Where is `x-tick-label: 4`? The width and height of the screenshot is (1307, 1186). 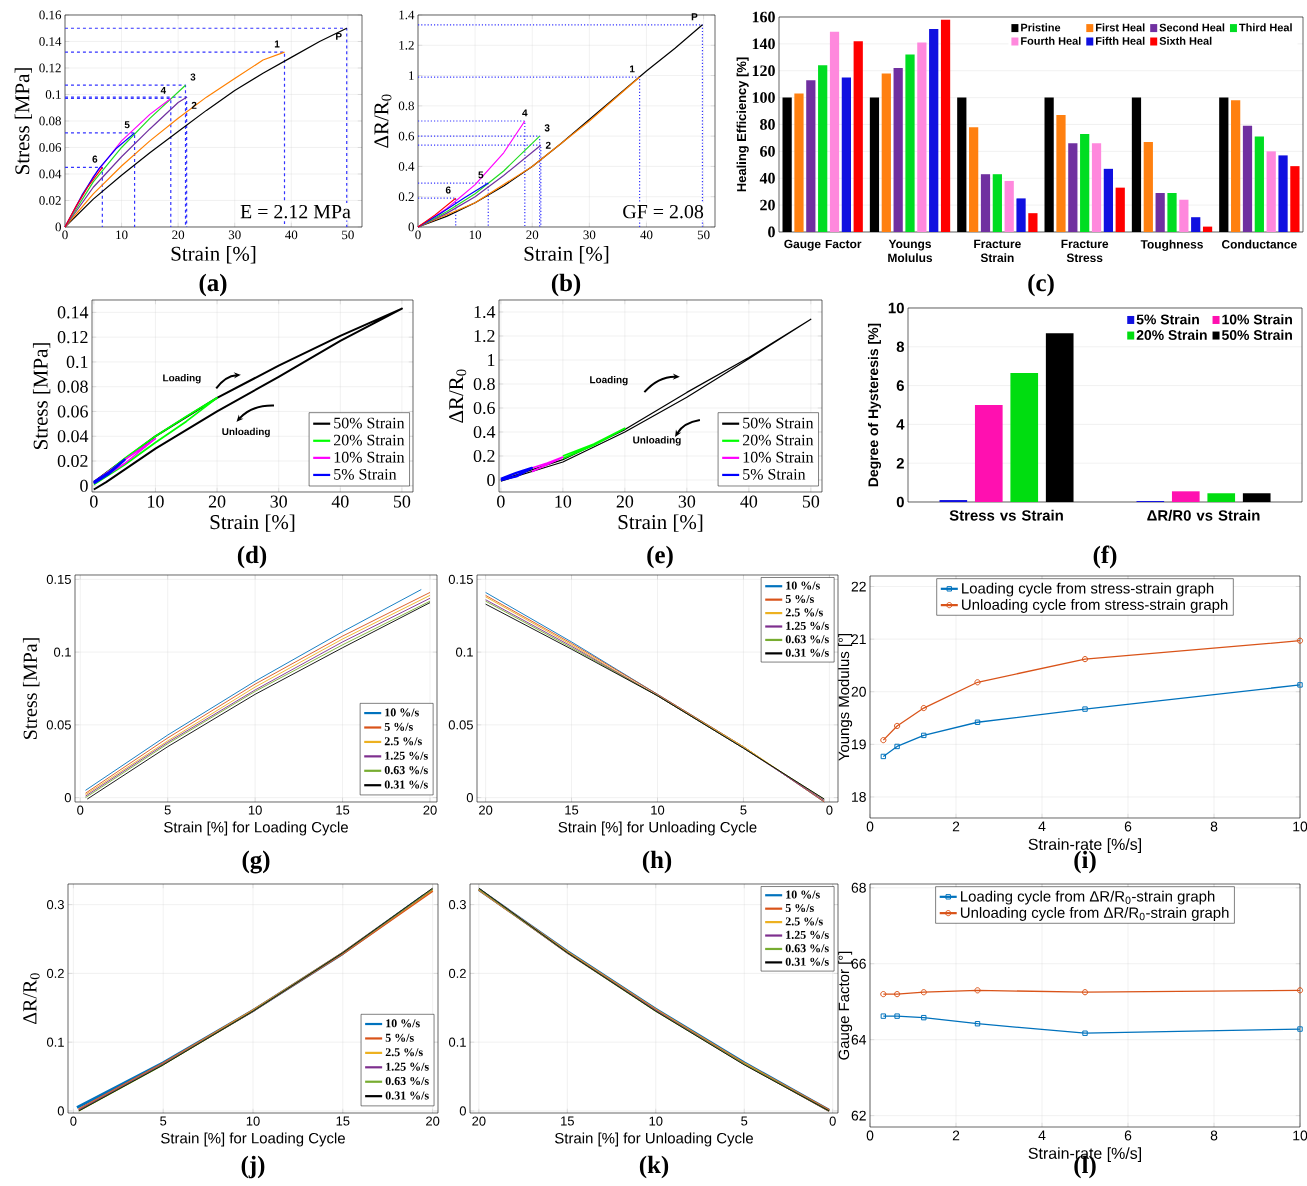
x-tick-label: 4 is located at coordinates (1042, 826).